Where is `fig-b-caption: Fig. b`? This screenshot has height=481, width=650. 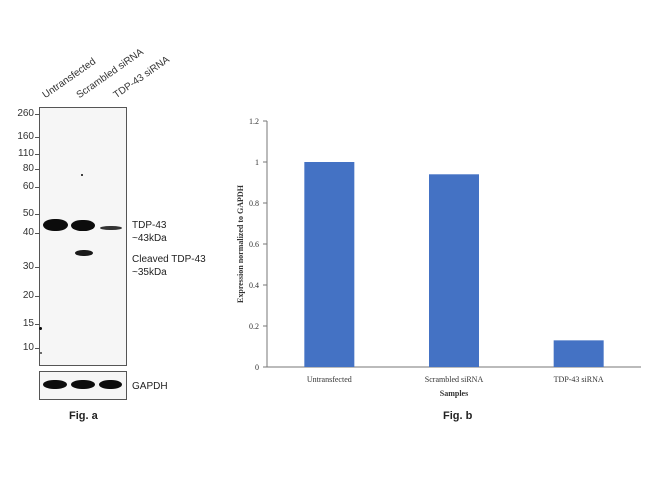 fig-b-caption: Fig. b is located at coordinates (458, 416).